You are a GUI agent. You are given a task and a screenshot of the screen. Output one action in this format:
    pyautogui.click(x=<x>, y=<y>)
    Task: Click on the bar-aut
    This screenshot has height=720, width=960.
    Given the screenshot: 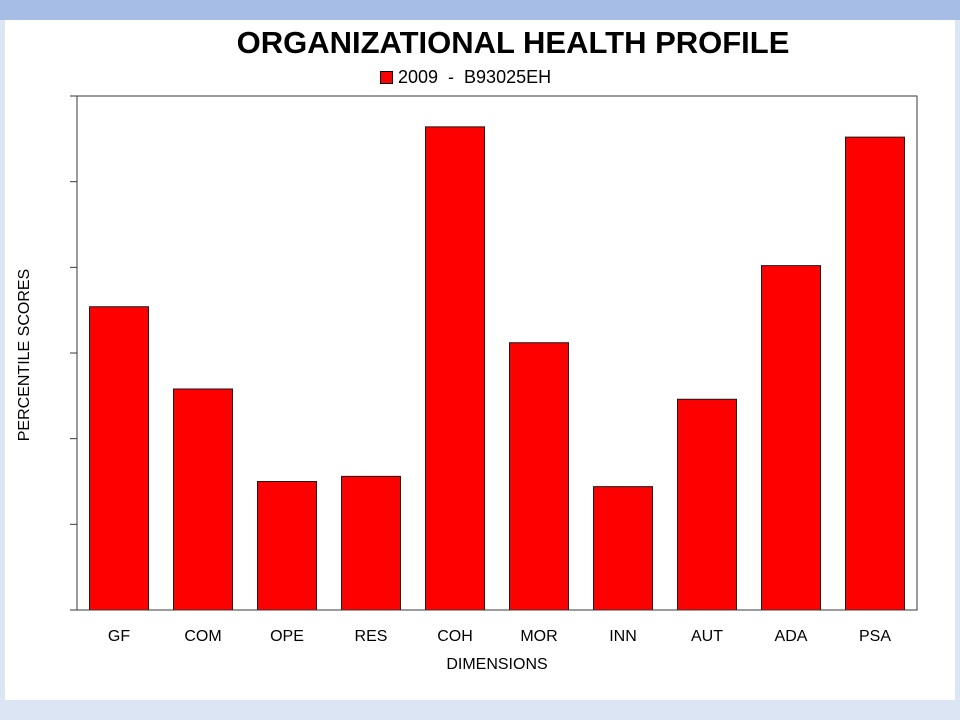 What is the action you would take?
    pyautogui.click(x=707, y=504)
    